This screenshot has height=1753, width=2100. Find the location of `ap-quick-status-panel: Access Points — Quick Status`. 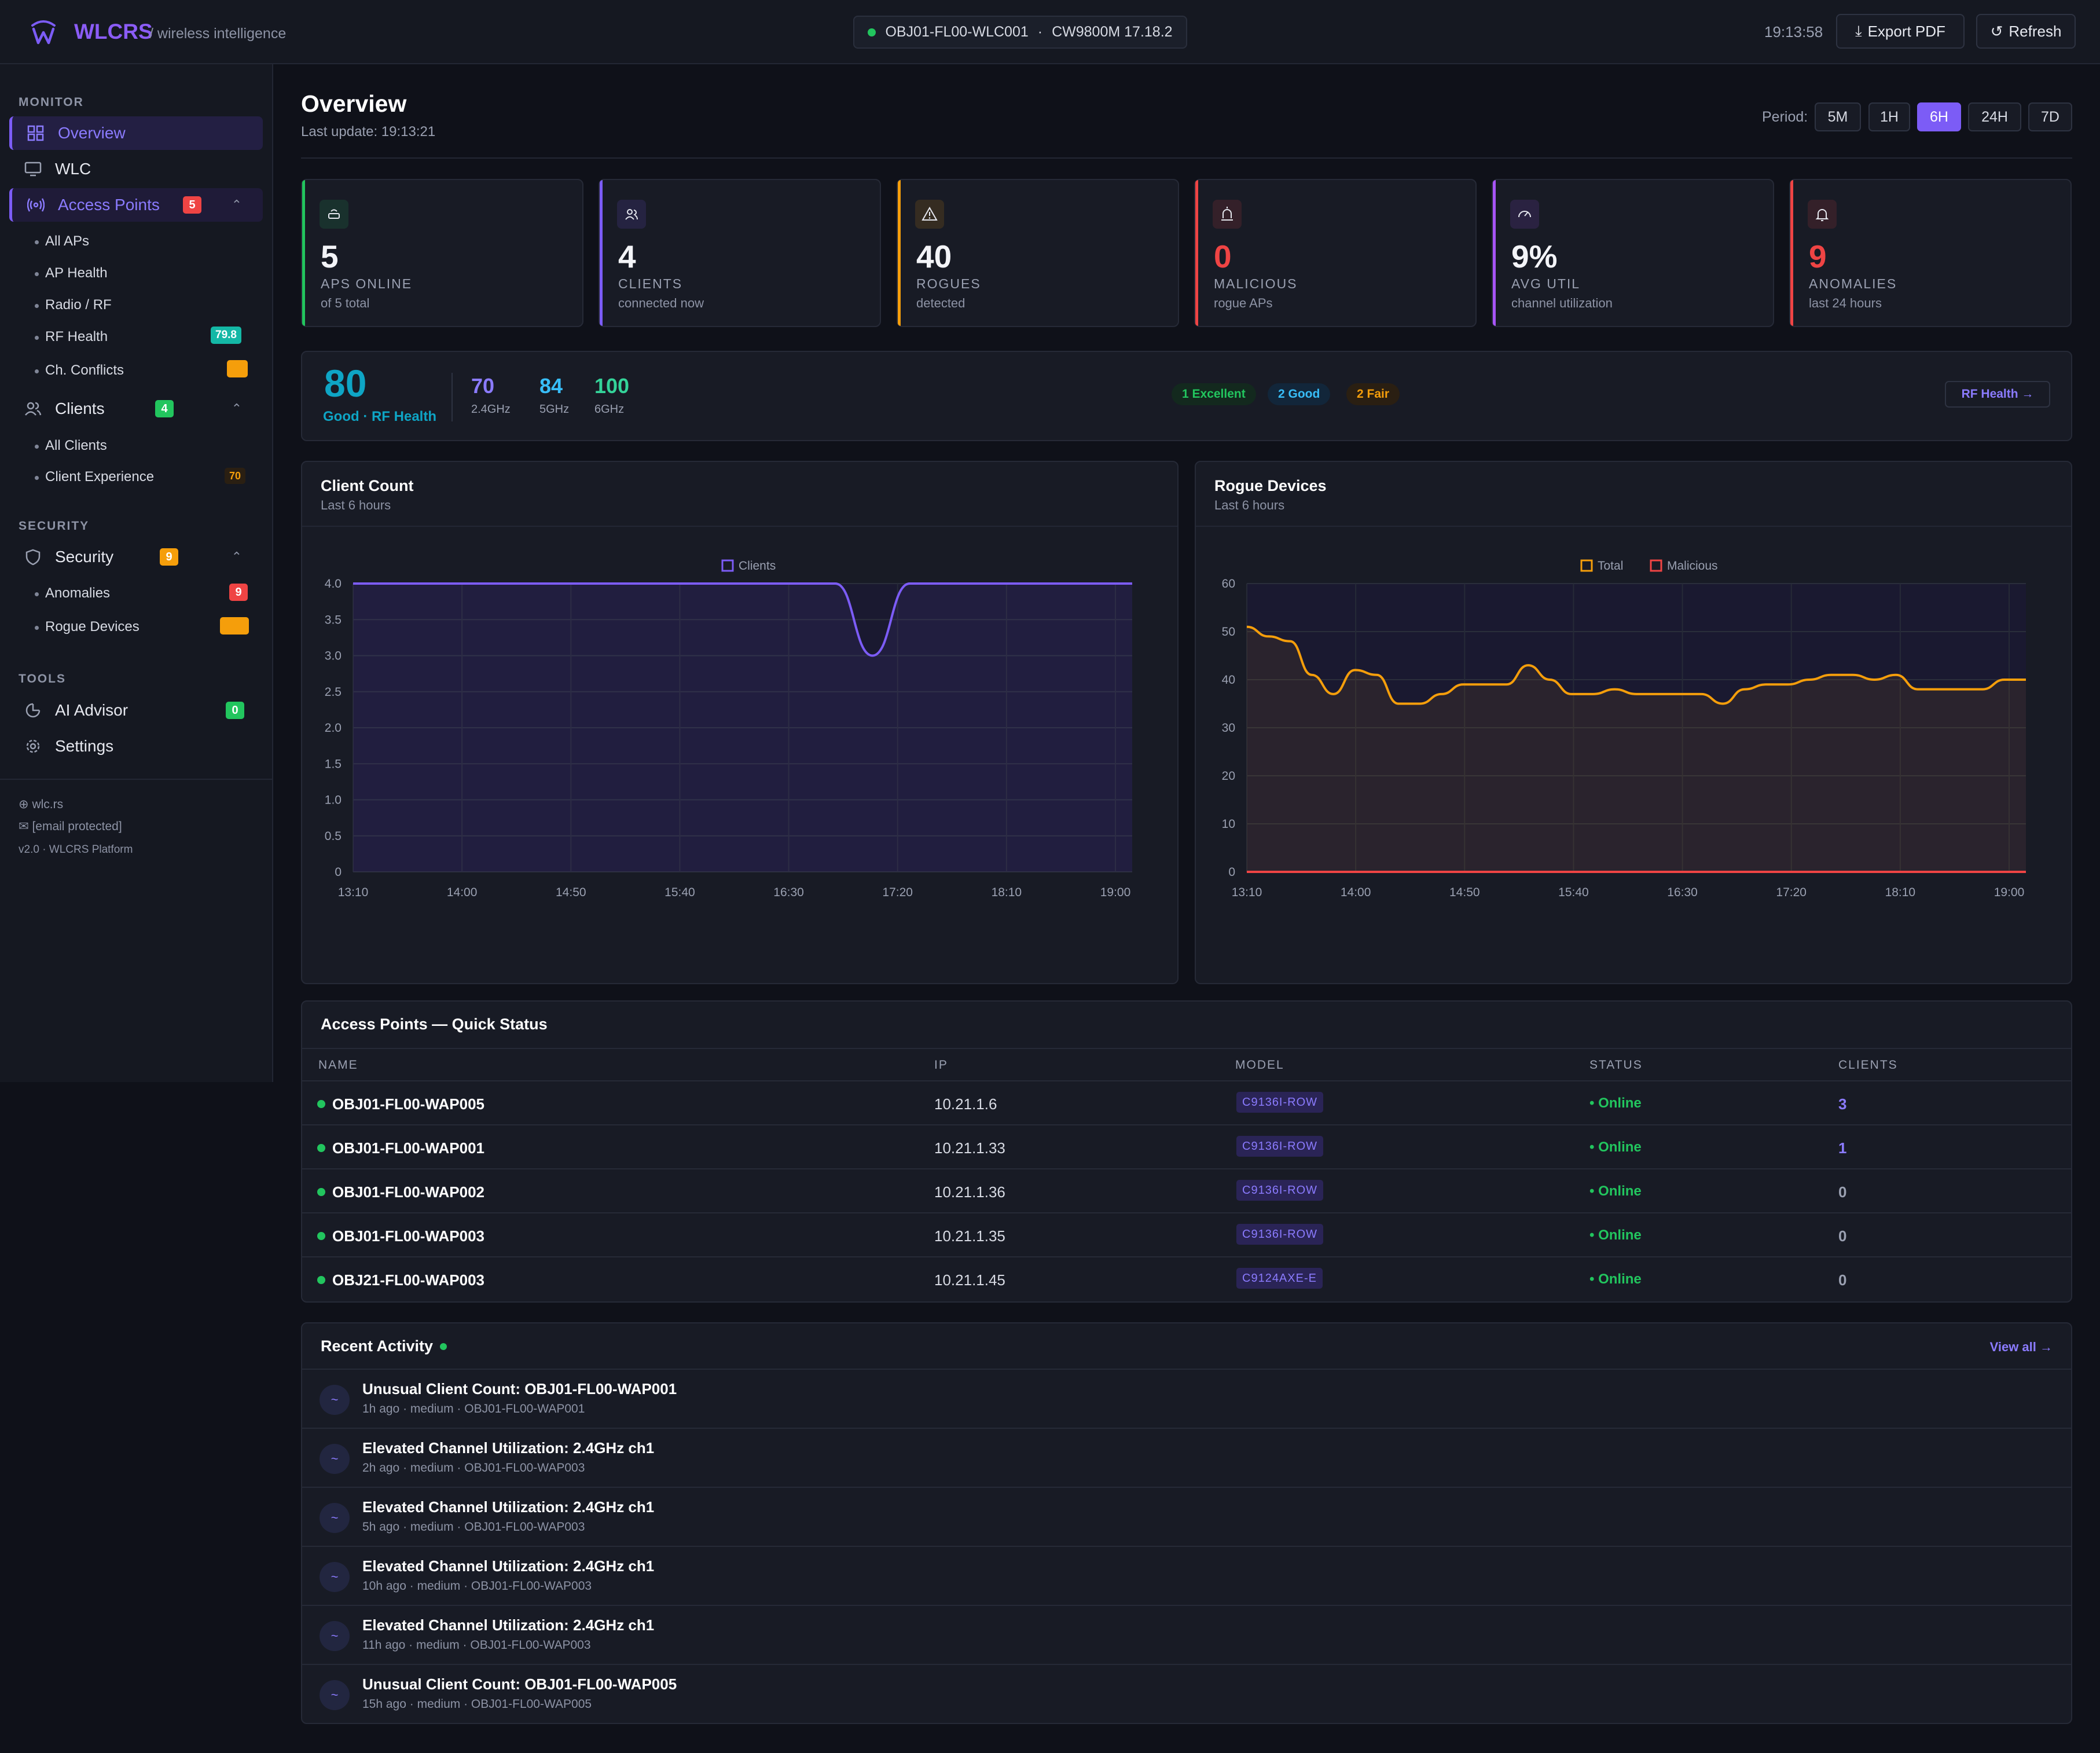

ap-quick-status-panel: Access Points — Quick Status is located at coordinates (1187, 1151).